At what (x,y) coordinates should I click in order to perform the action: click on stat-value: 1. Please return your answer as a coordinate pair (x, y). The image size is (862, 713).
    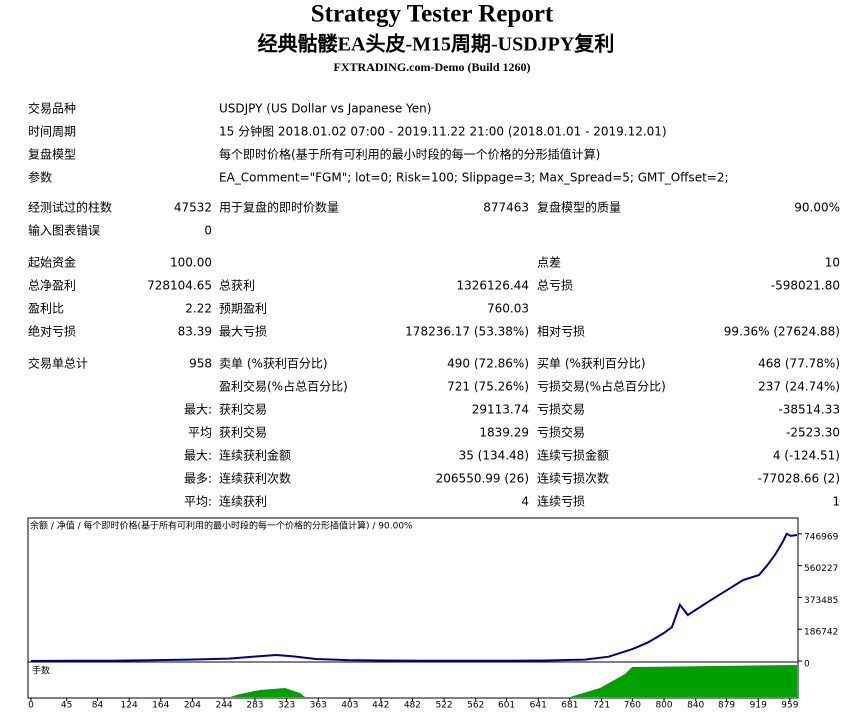
    Looking at the image, I should click on (836, 502).